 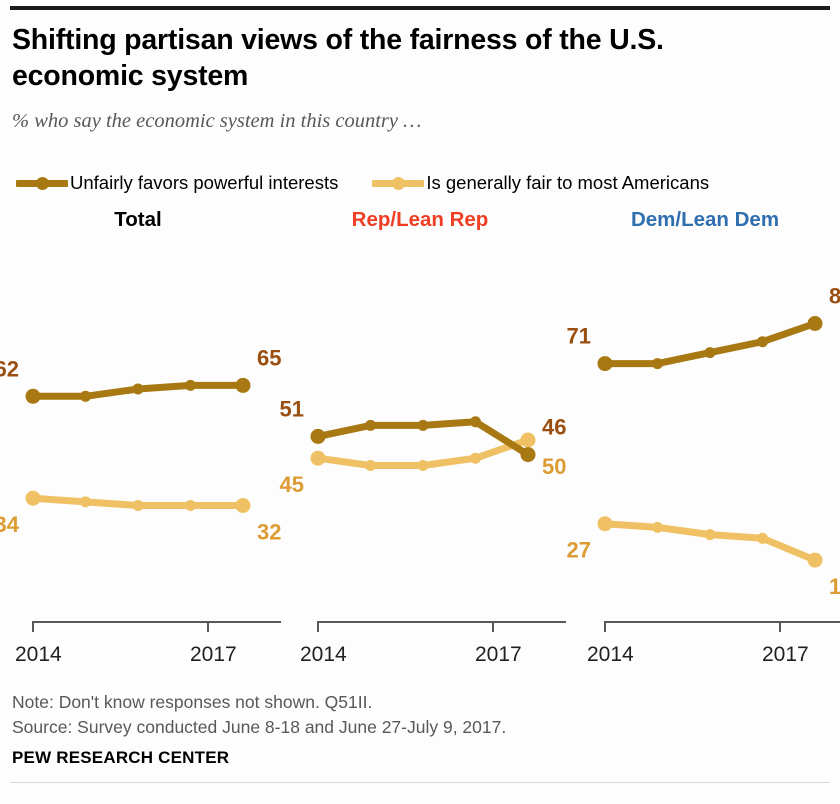 I want to click on data-point-label: 32, so click(x=269, y=532).